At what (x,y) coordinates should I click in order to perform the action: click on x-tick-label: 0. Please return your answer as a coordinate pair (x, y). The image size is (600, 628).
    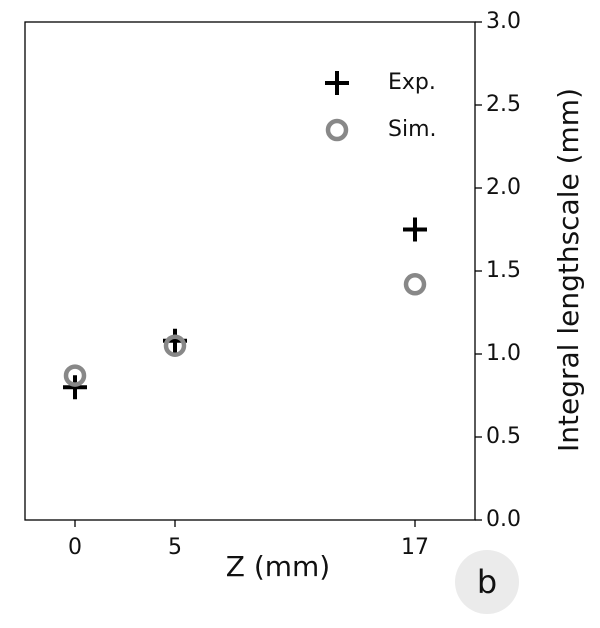
    Looking at the image, I should click on (75, 547).